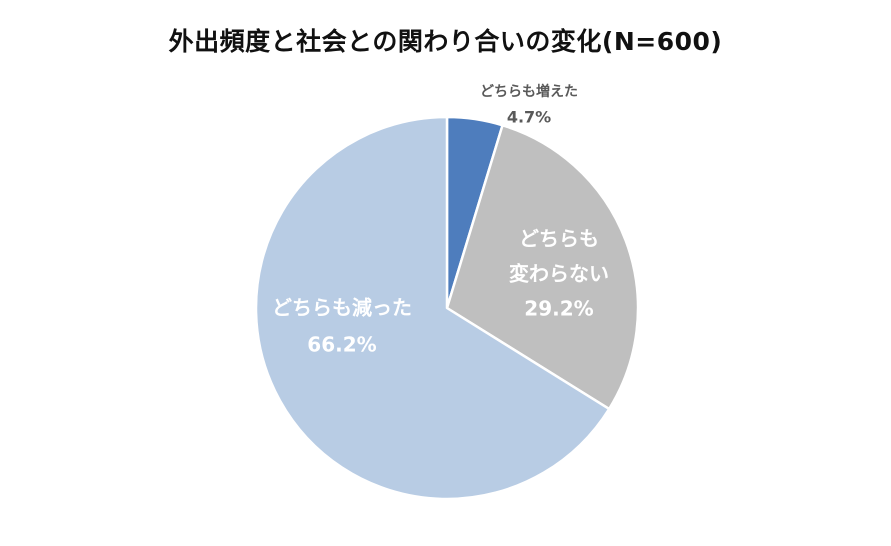  Describe the element at coordinates (342, 308) in the screenshot. I see `slice-3-label-line-1: どちらも減った` at that location.